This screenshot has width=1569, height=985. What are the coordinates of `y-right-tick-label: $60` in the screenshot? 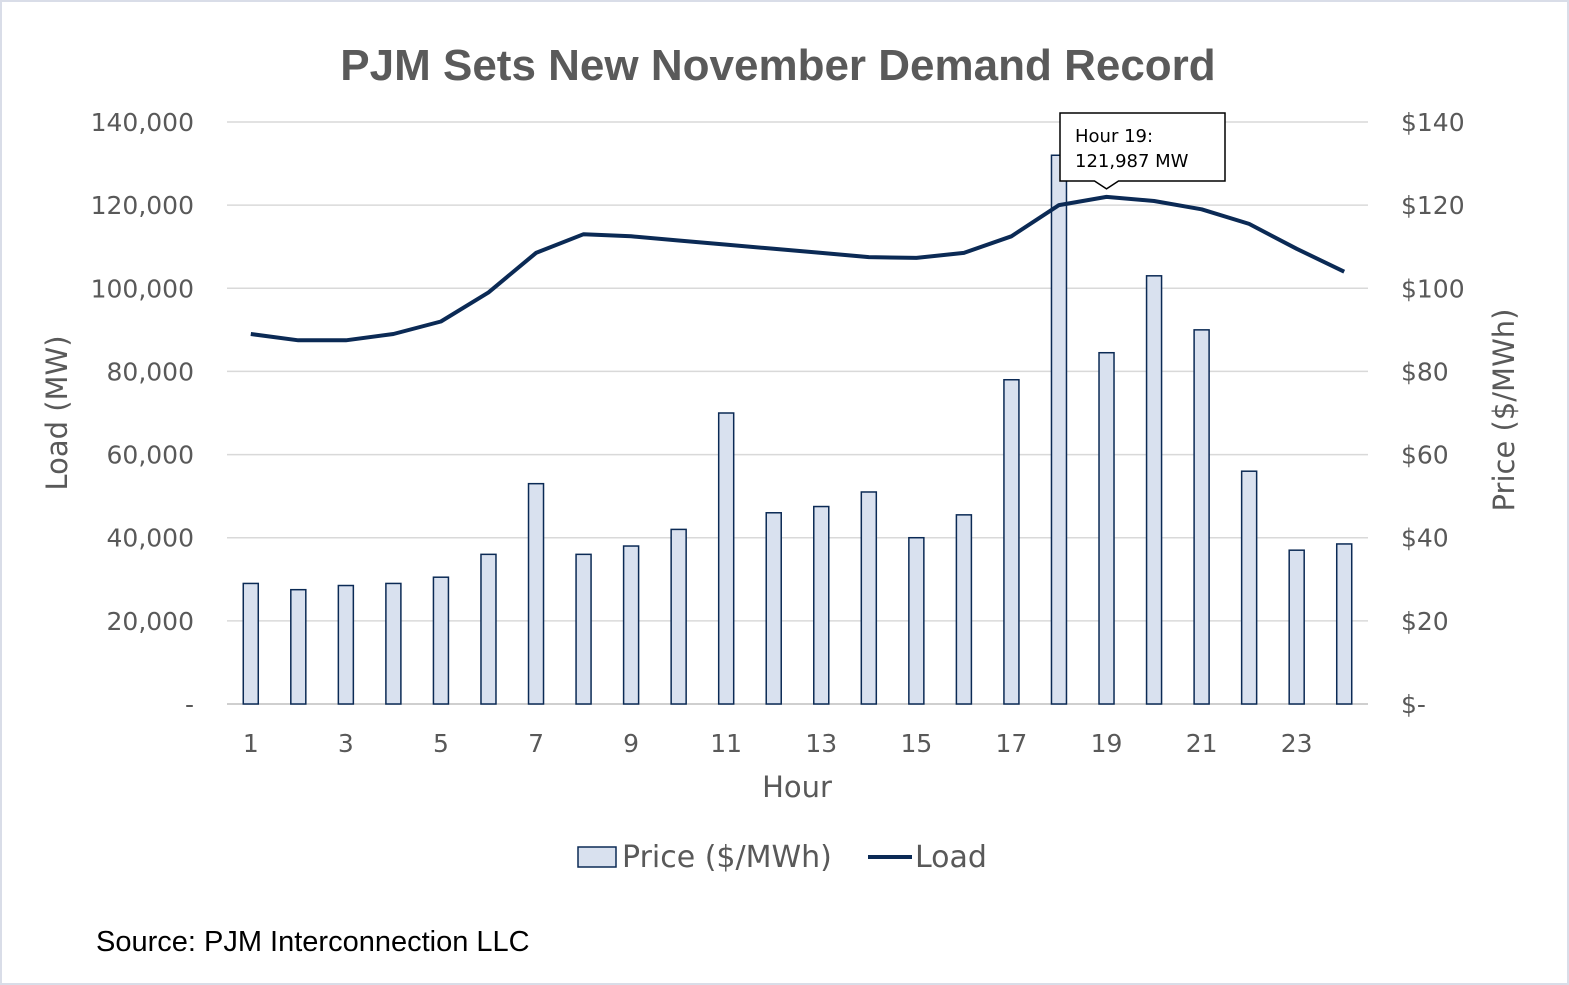 It's located at (1425, 455).